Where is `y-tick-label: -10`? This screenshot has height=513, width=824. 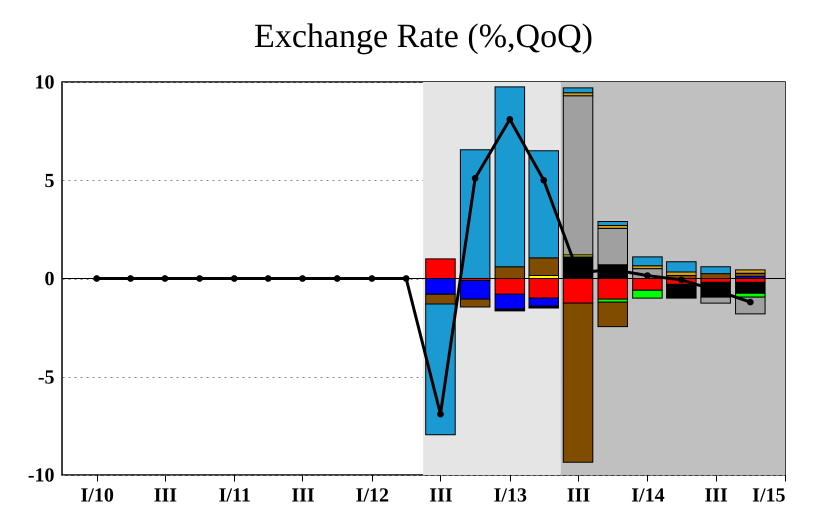
y-tick-label: -10 is located at coordinates (41, 475).